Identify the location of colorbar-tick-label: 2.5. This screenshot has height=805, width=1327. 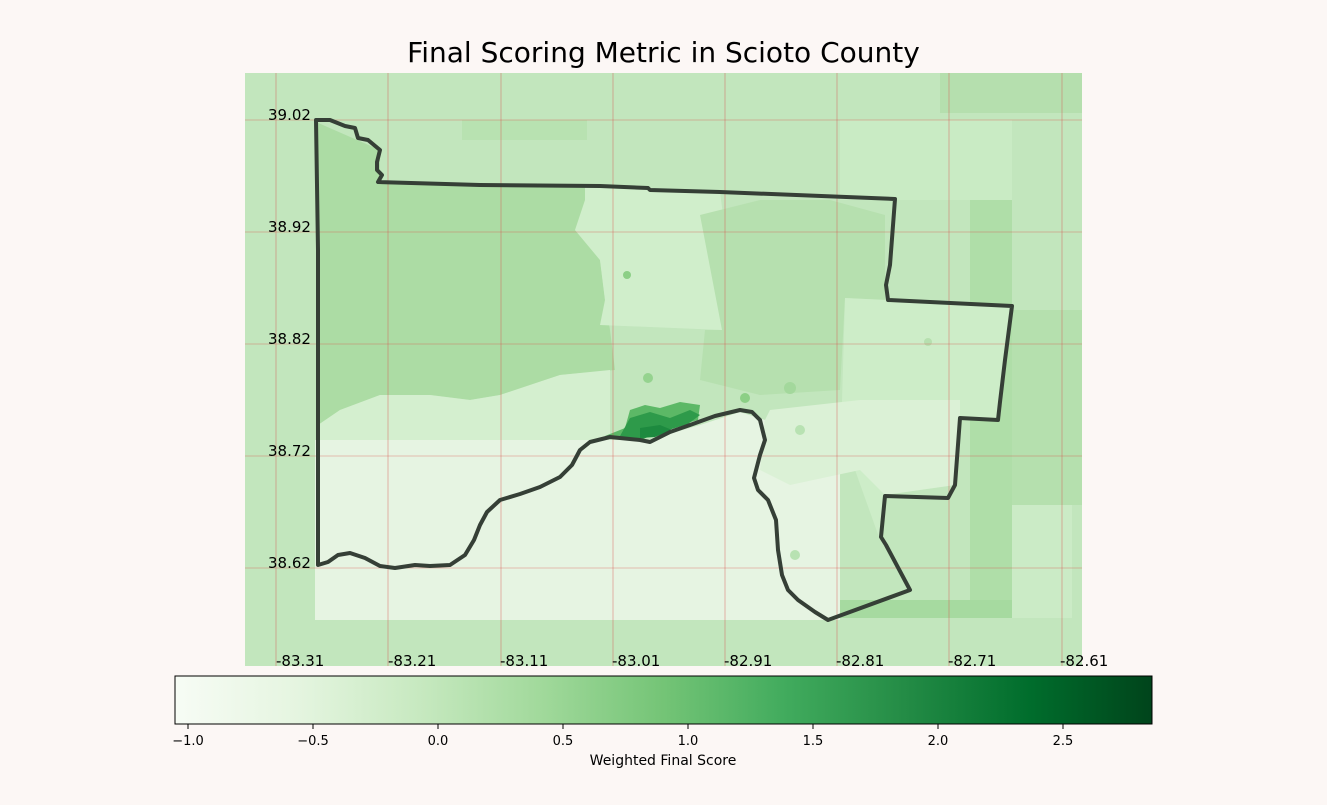
(1063, 741).